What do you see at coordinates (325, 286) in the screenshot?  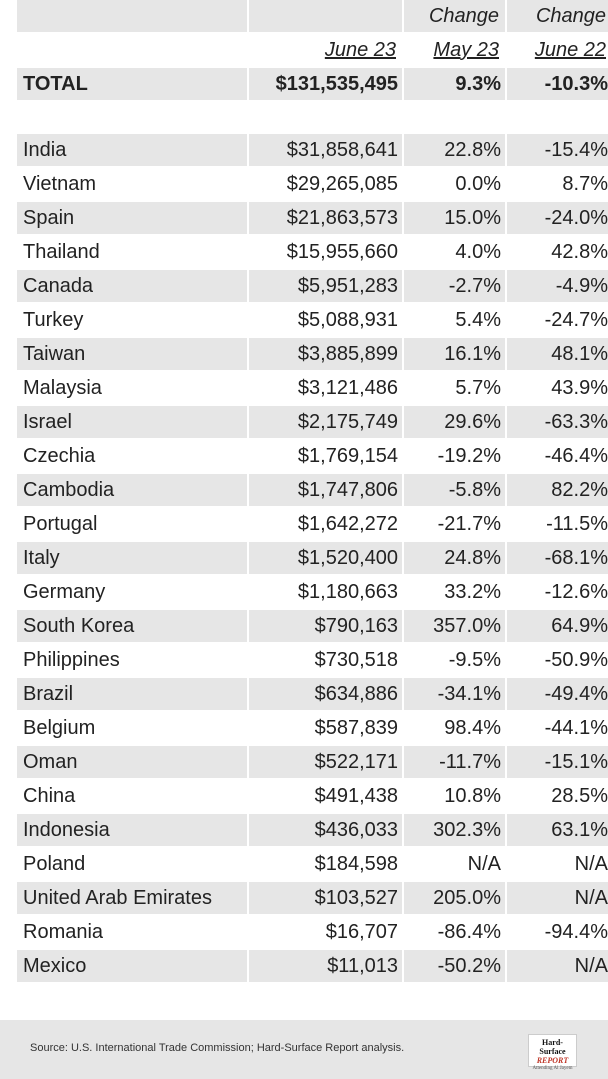 I see `import-value: $5,951,283` at bounding box center [325, 286].